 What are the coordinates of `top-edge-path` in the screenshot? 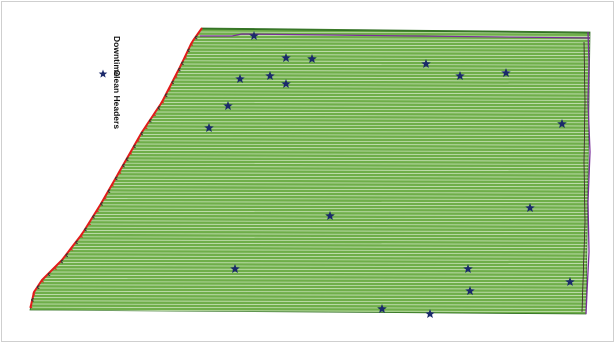 It's located at (396, 31).